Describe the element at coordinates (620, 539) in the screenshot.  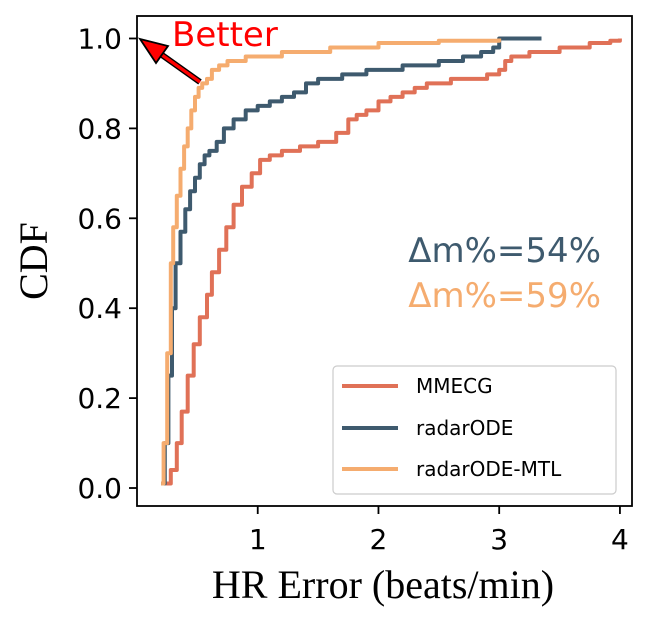
I see `x-tick-label: 4` at that location.